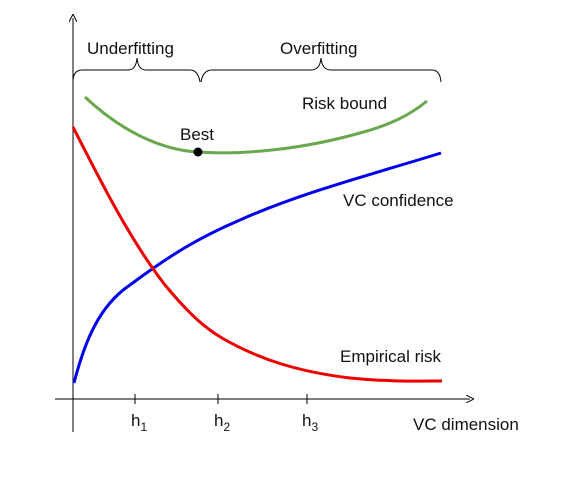  I want to click on overfitting-label: Overfitting, so click(318, 48).